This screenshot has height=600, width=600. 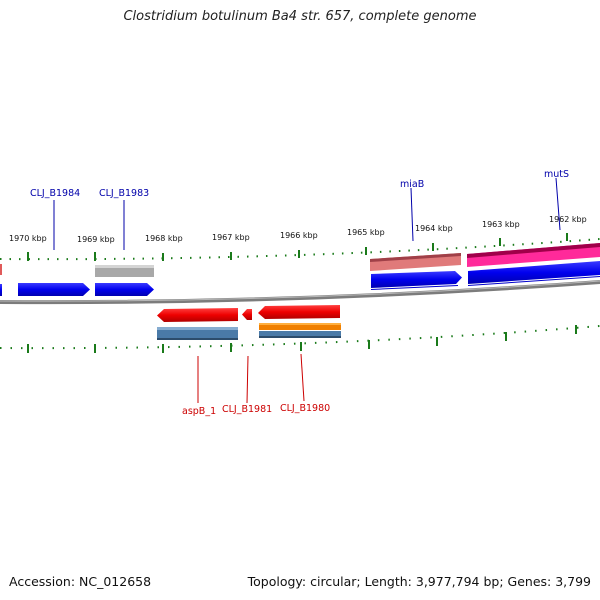 I want to click on upper-kbp-ticks, so click(x=300, y=247).